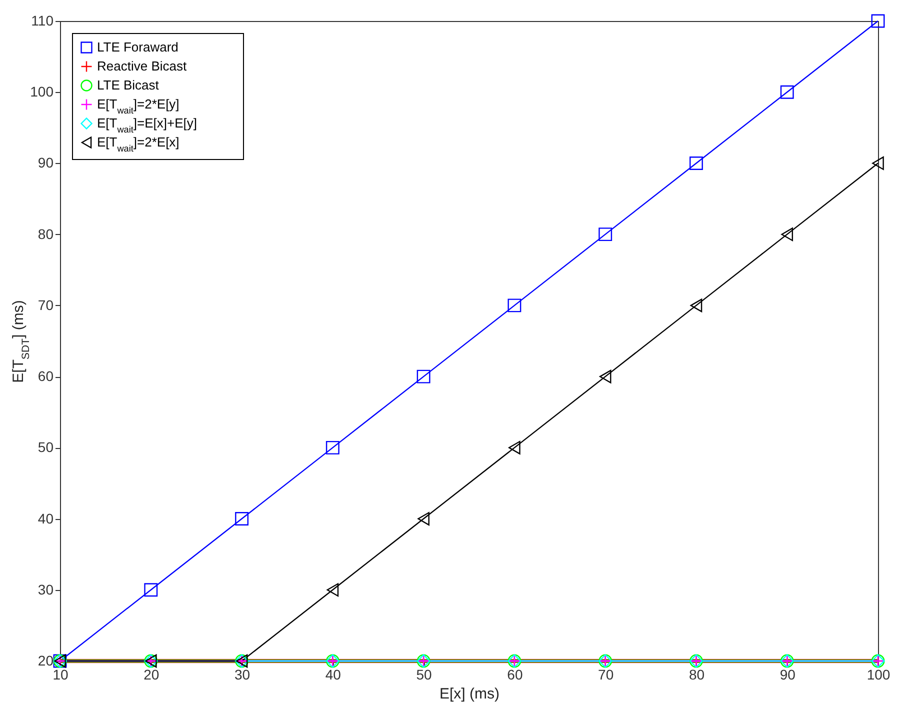 This screenshot has height=708, width=899. Describe the element at coordinates (46, 589) in the screenshot. I see `y-tick-label: 30` at that location.